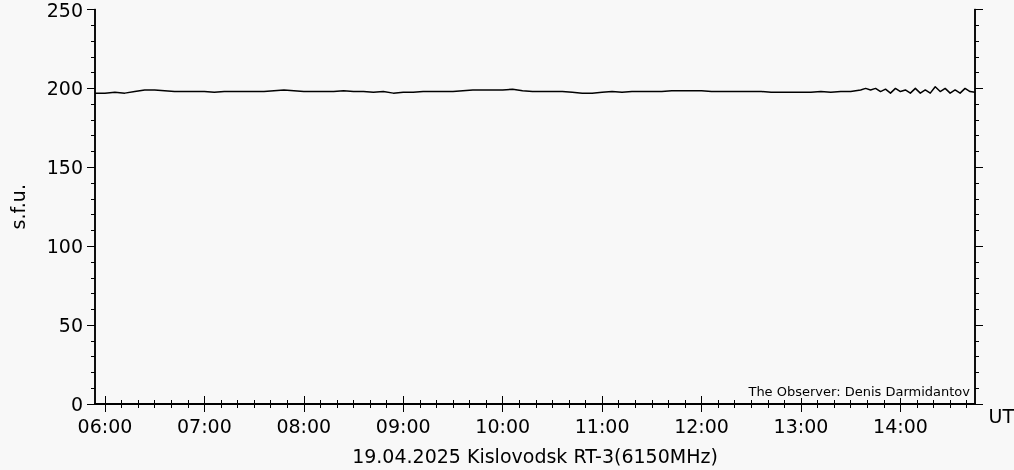  I want to click on x-tick-label: 09:00, so click(403, 425).